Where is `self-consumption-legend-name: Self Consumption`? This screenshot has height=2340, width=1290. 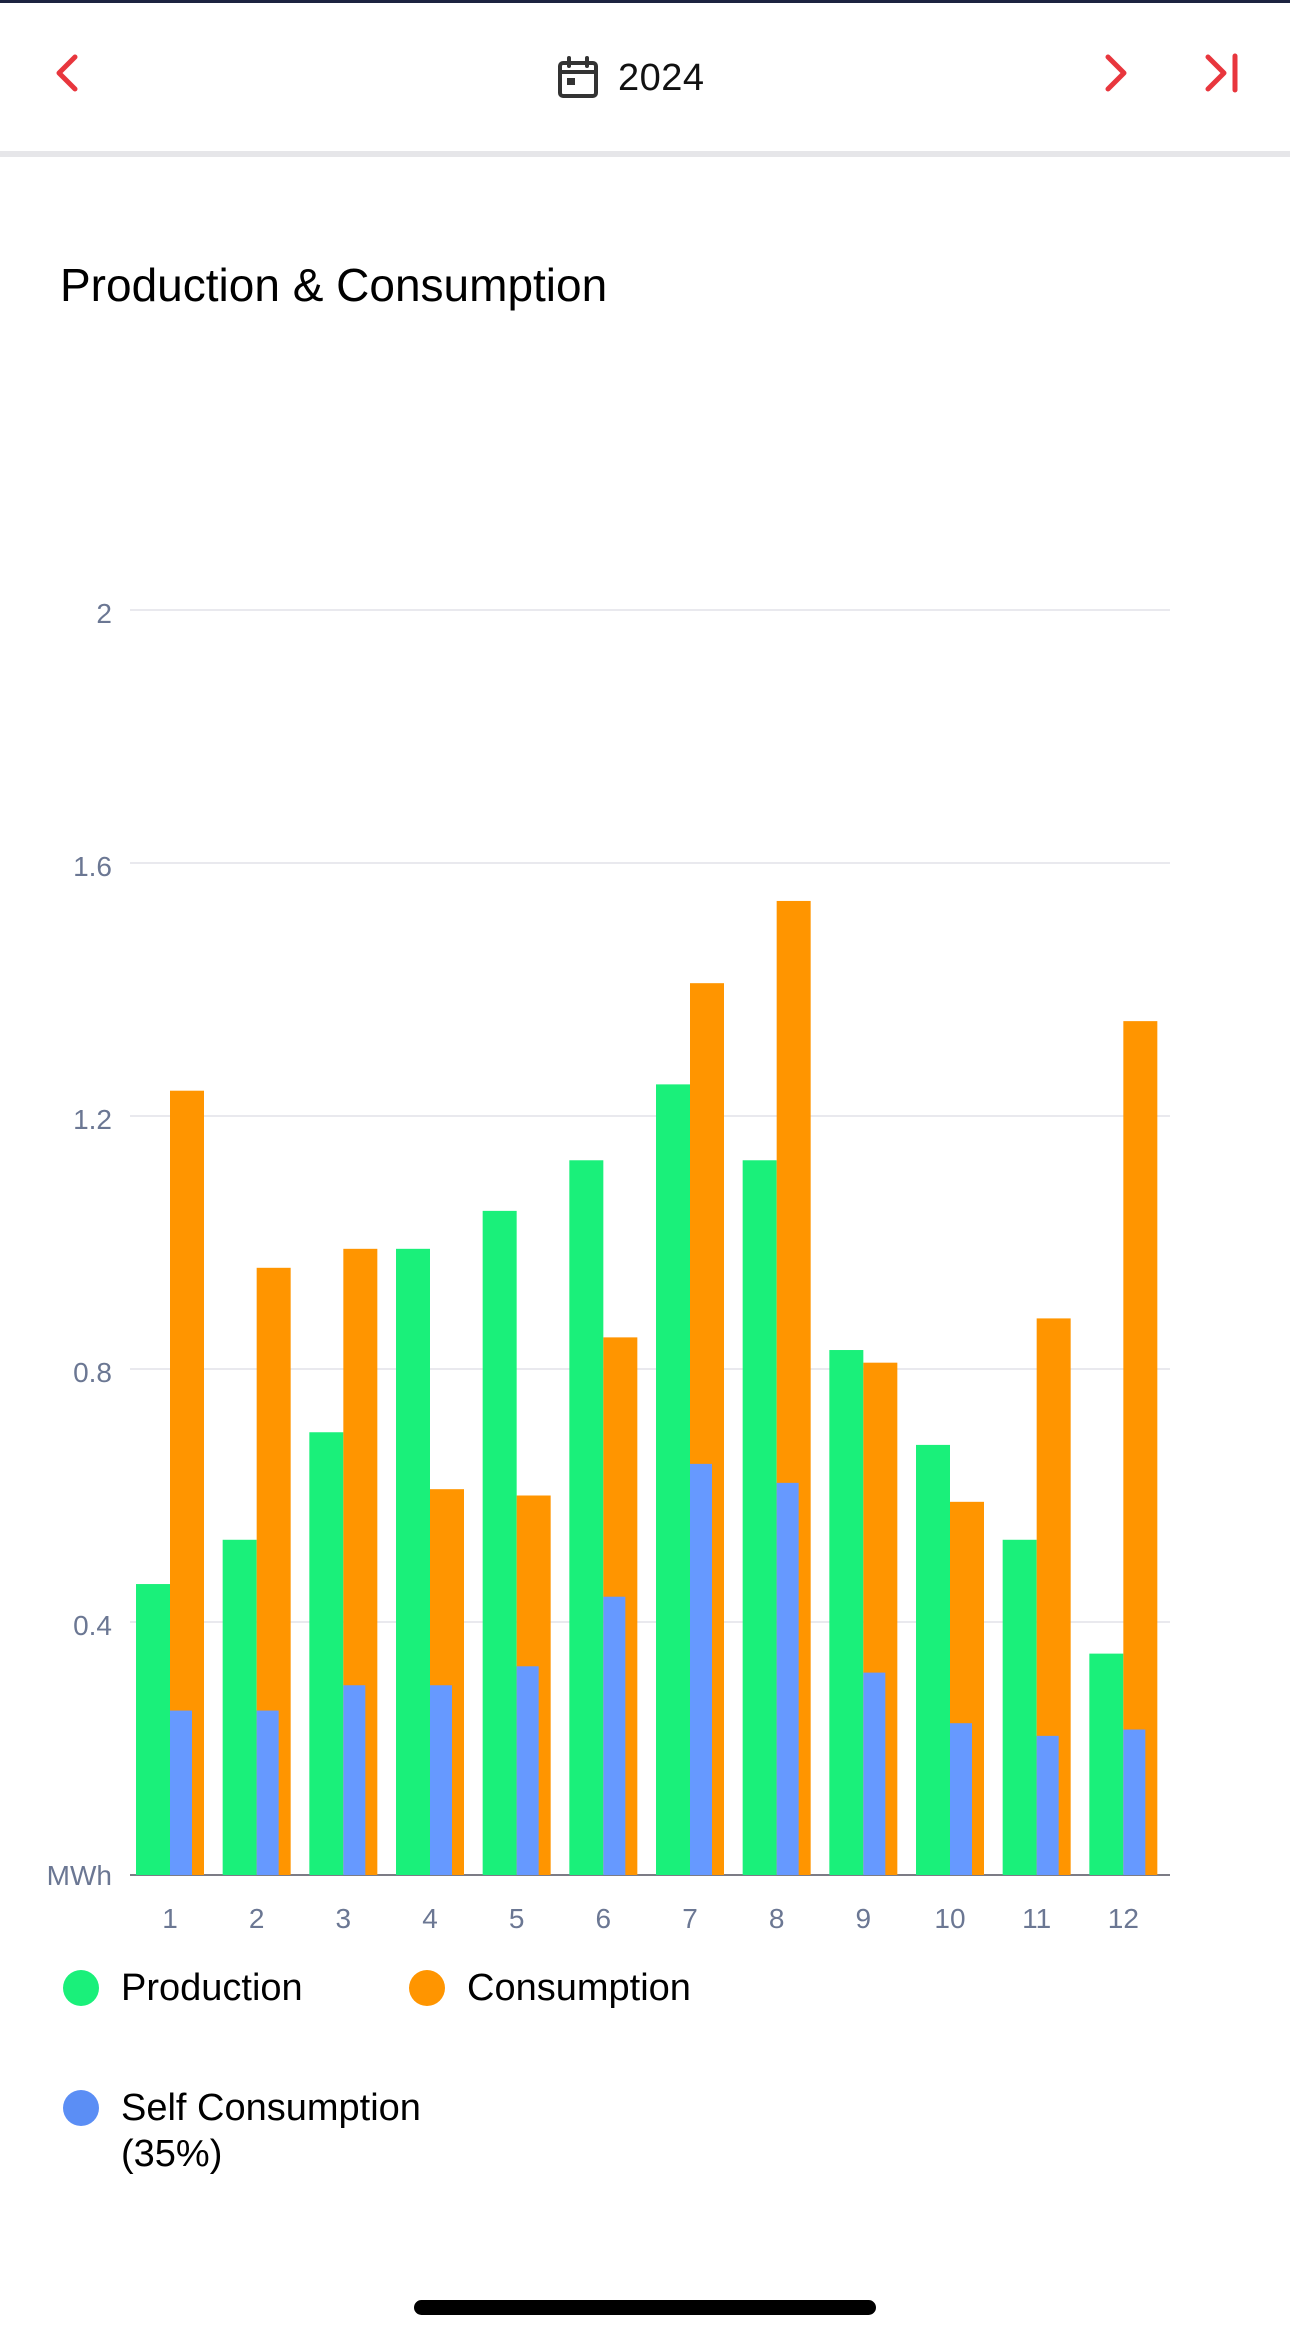
self-consumption-legend-name: Self Consumption is located at coordinates (271, 2108).